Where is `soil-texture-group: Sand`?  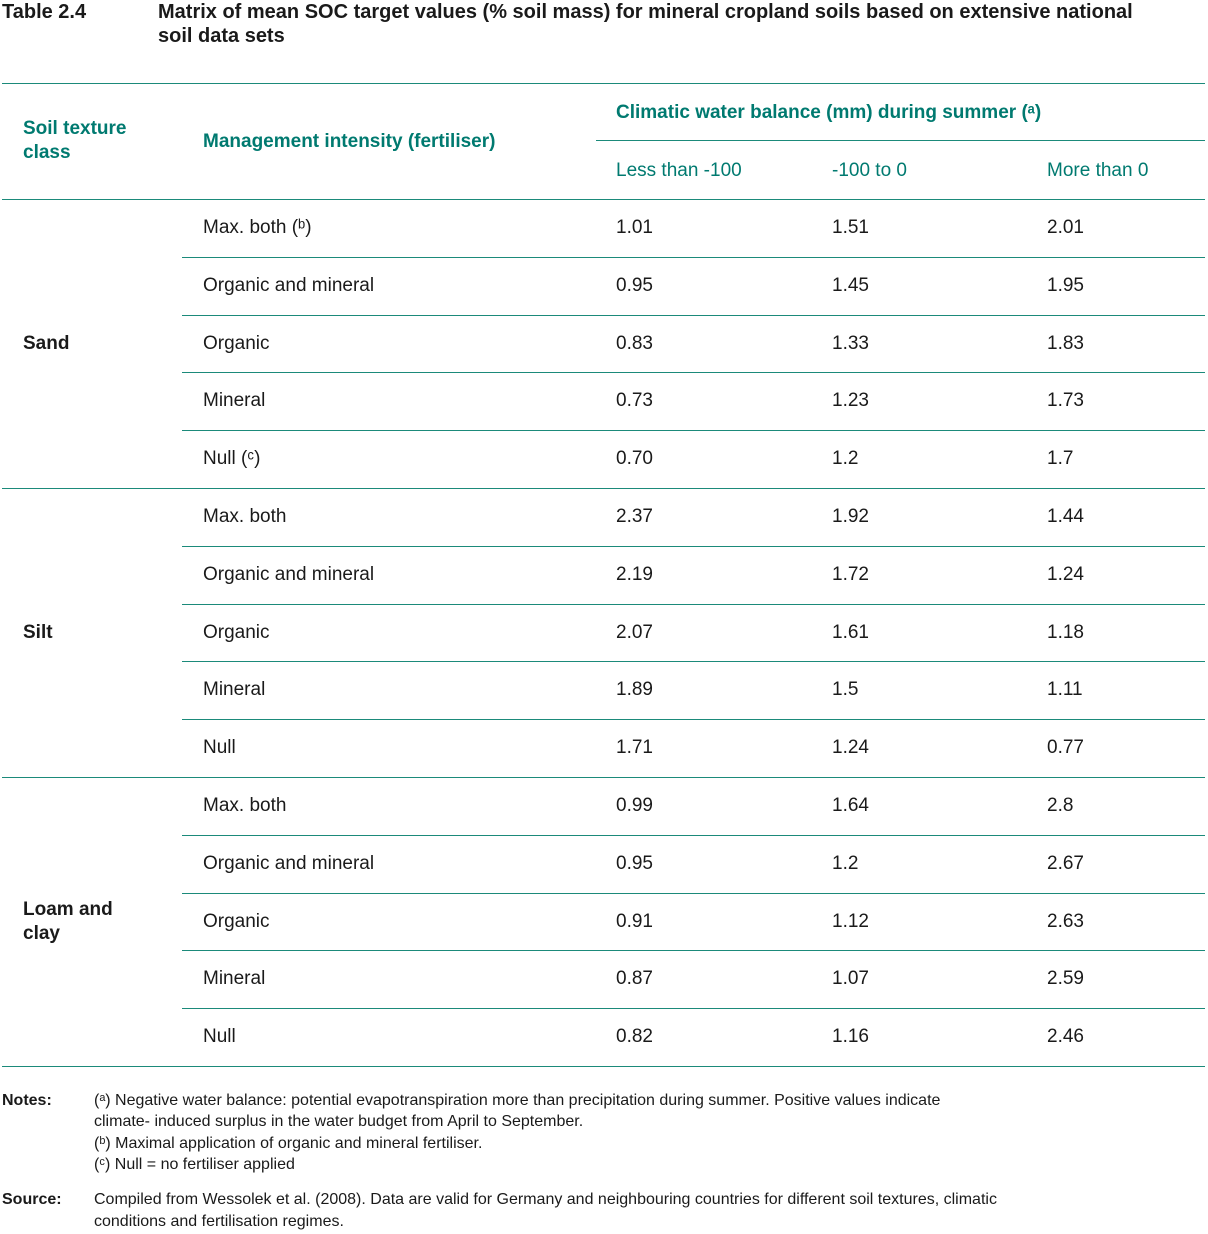
soil-texture-group: Sand is located at coordinates (46, 343).